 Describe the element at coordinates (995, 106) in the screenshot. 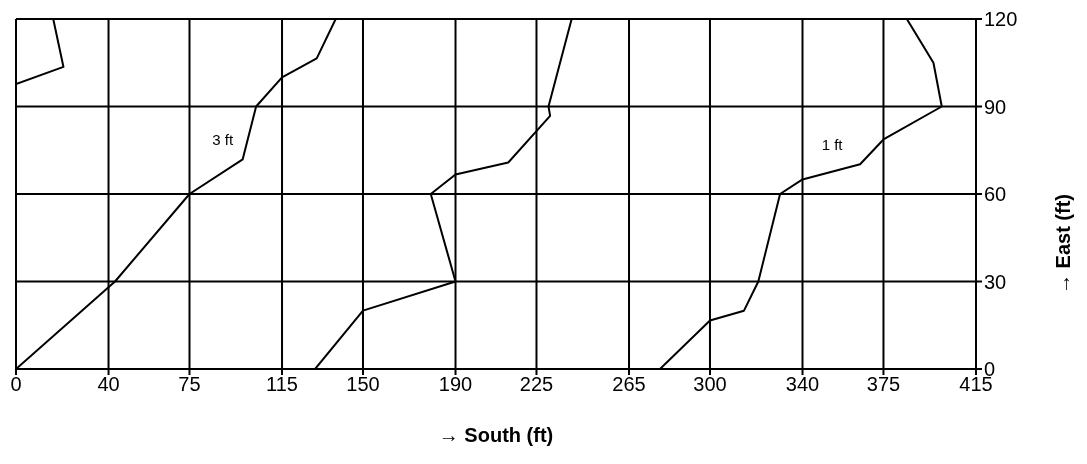

I see `y-tick-label: 90` at that location.